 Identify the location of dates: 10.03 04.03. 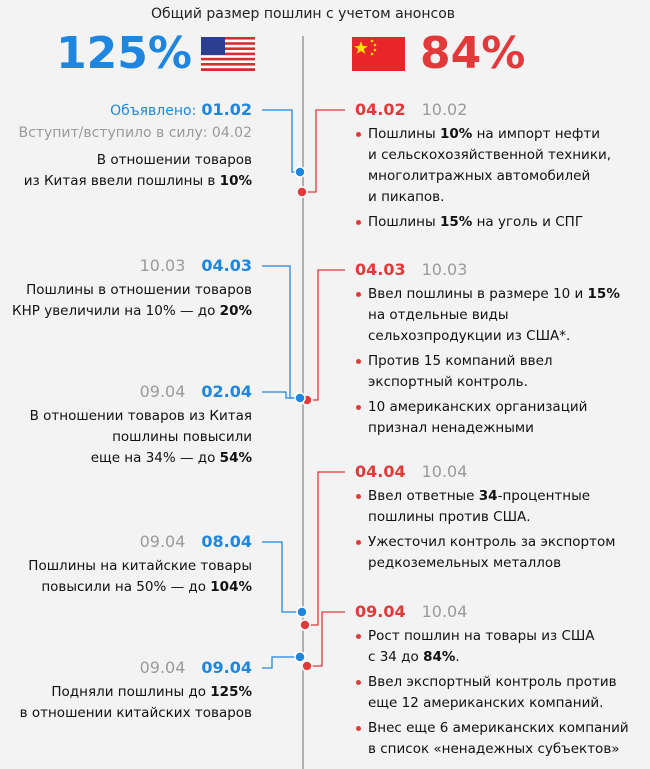
(196, 266).